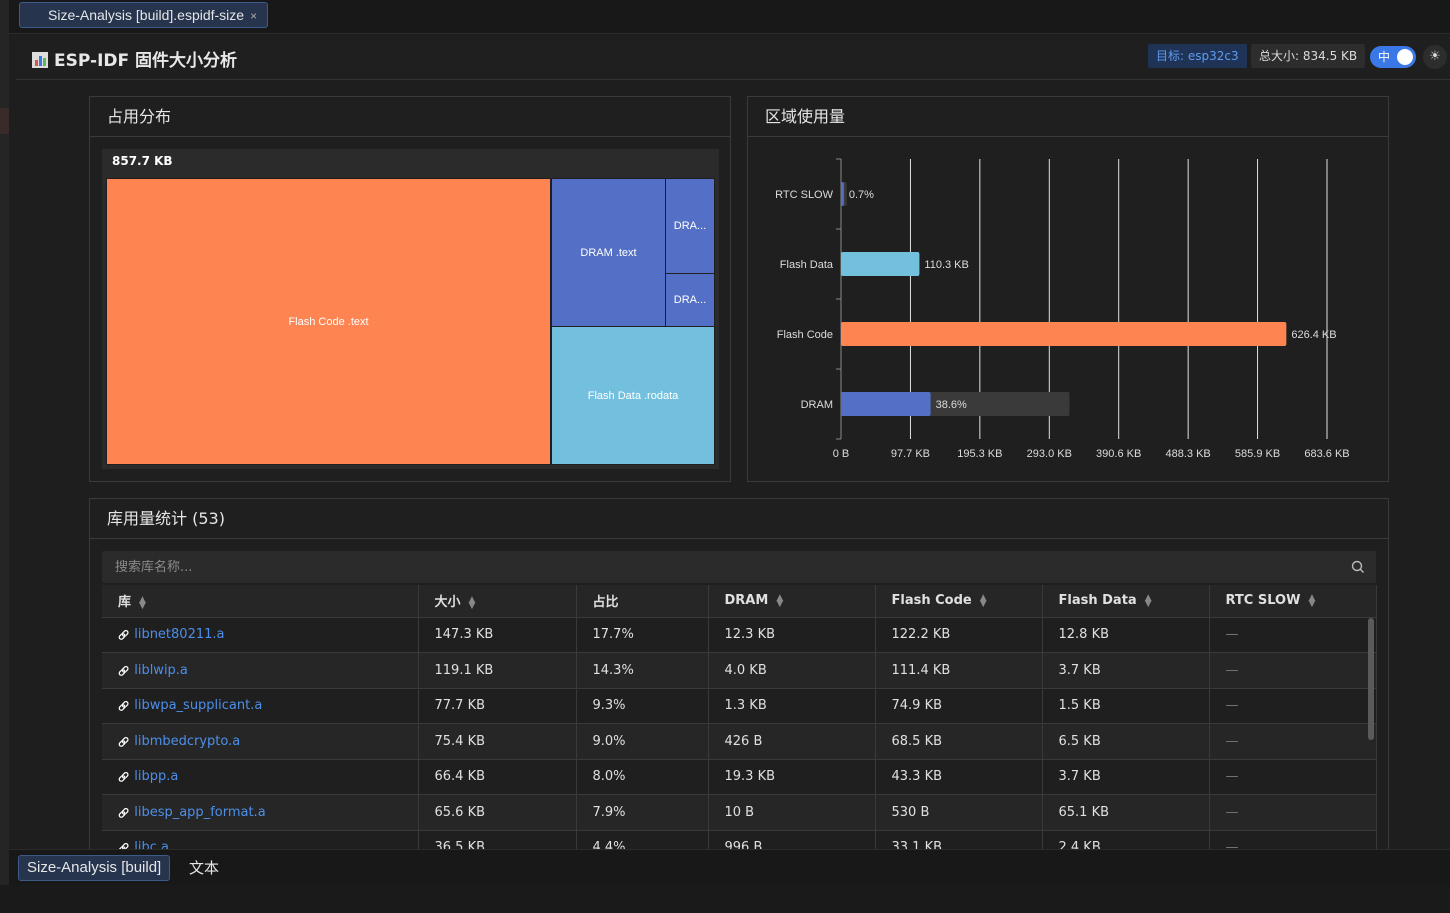 The width and height of the screenshot is (1450, 913). I want to click on cell-value: 9.3%, so click(609, 706).